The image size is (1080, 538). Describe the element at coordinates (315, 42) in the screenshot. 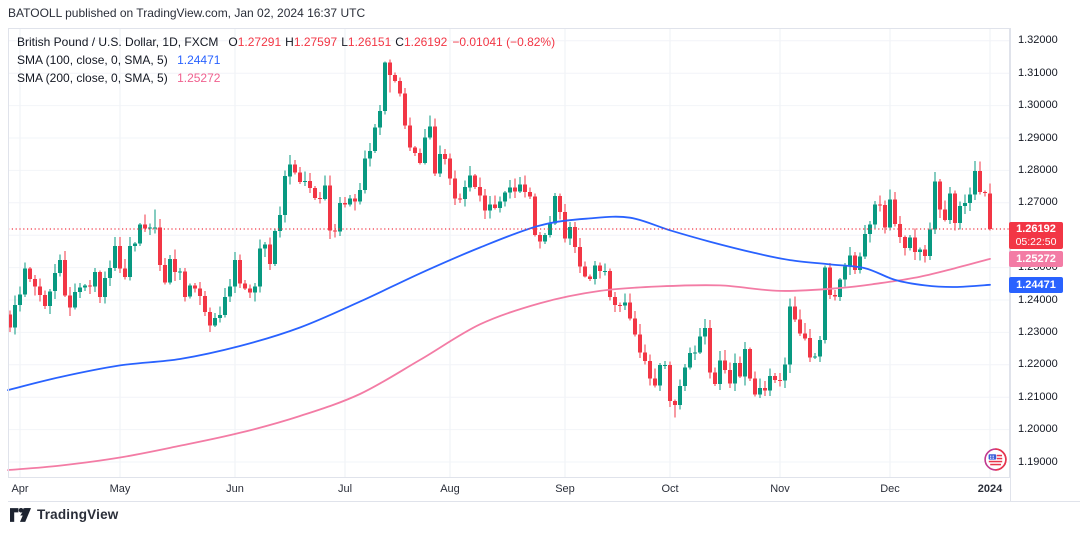

I see `ohlc-value: 1.27597` at that location.